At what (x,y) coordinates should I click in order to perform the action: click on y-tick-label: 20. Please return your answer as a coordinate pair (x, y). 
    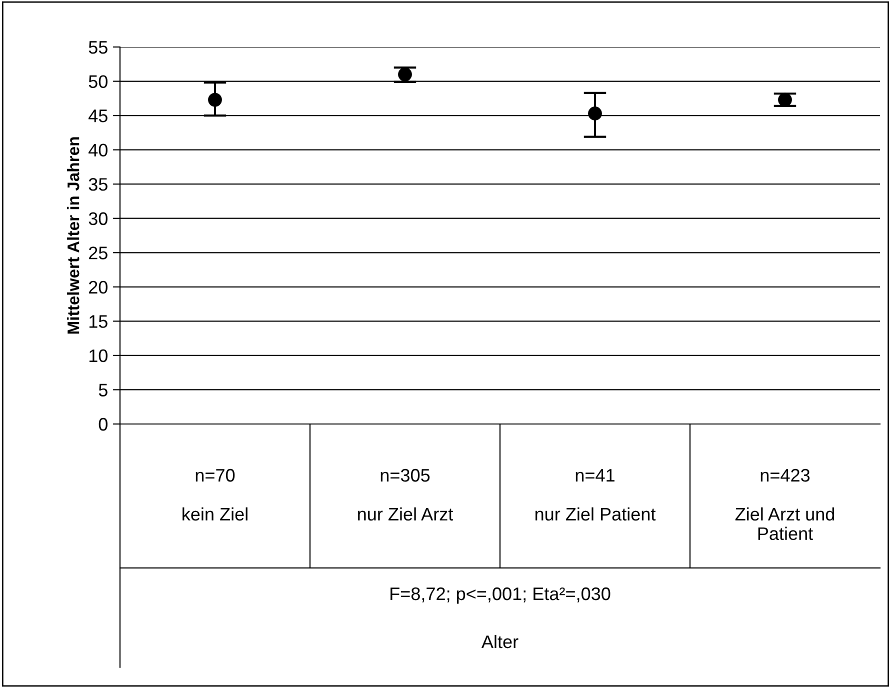
    Looking at the image, I should click on (98, 287).